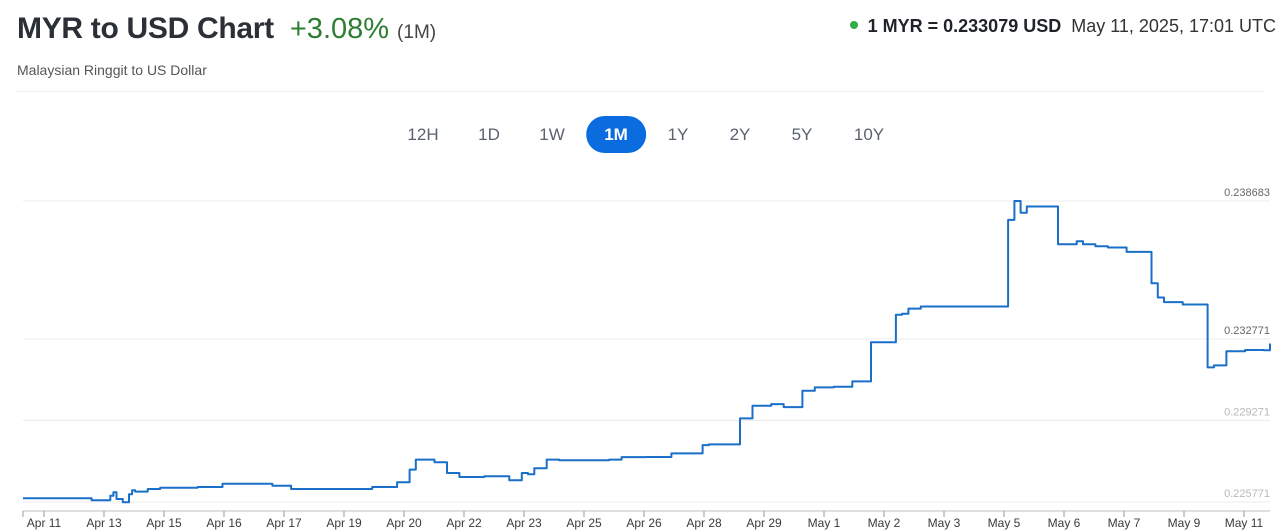 The height and width of the screenshot is (532, 1280). Describe the element at coordinates (584, 523) in the screenshot. I see `x-tick-label: Apr 25` at that location.